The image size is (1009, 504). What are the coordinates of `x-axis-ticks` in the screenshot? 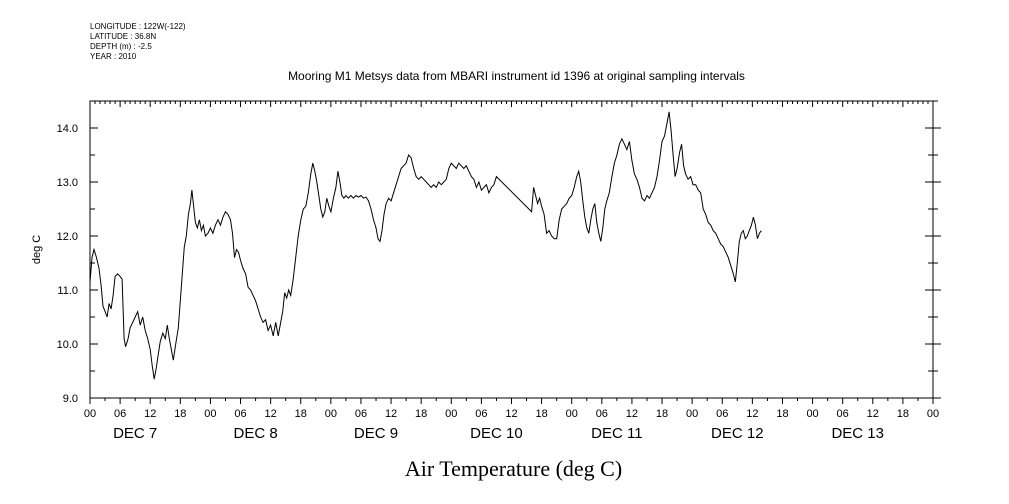 It's located at (511, 401).